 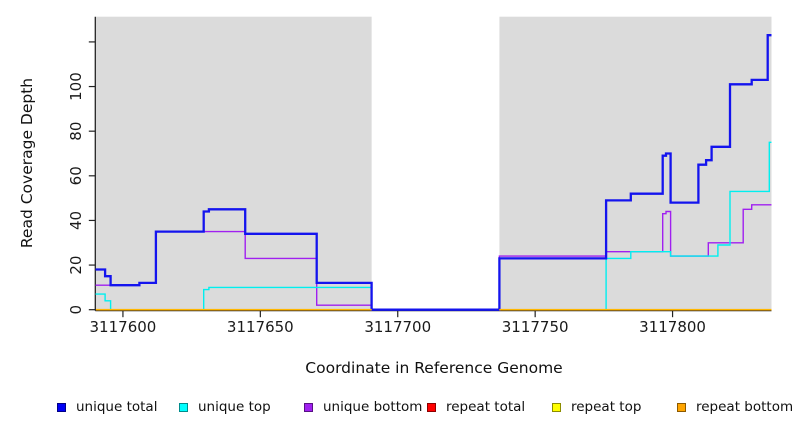 What do you see at coordinates (556, 407) in the screenshot?
I see `legend-swatch-repeat-top` at bounding box center [556, 407].